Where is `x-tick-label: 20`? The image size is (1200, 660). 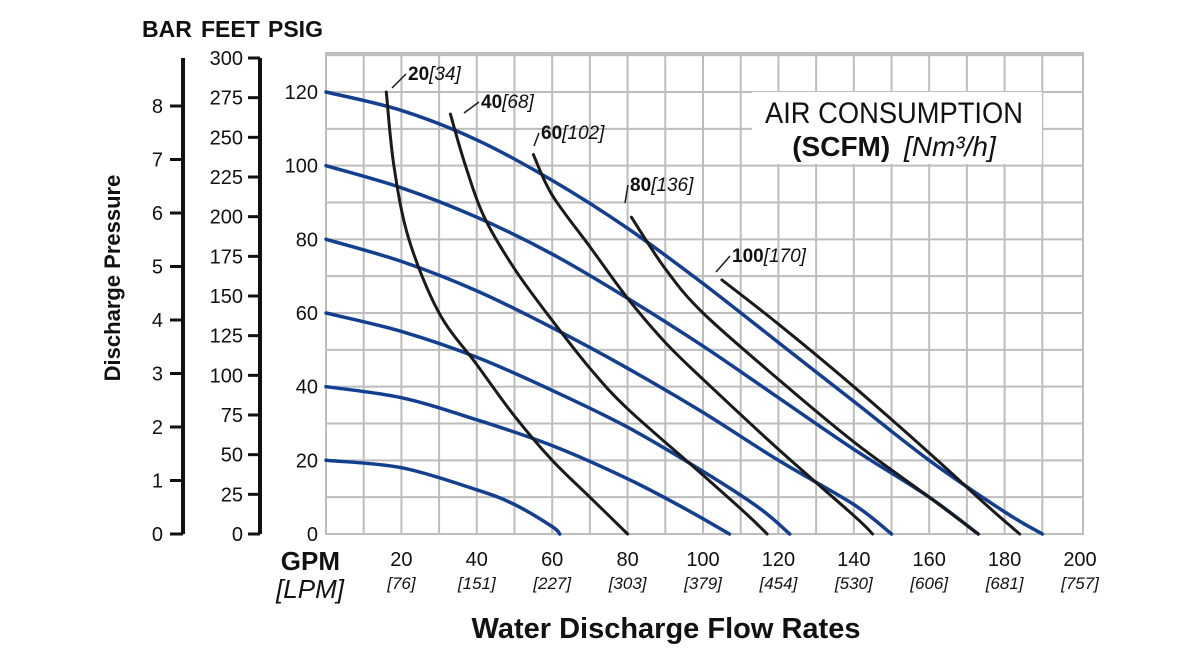
x-tick-label: 20 is located at coordinates (401, 560).